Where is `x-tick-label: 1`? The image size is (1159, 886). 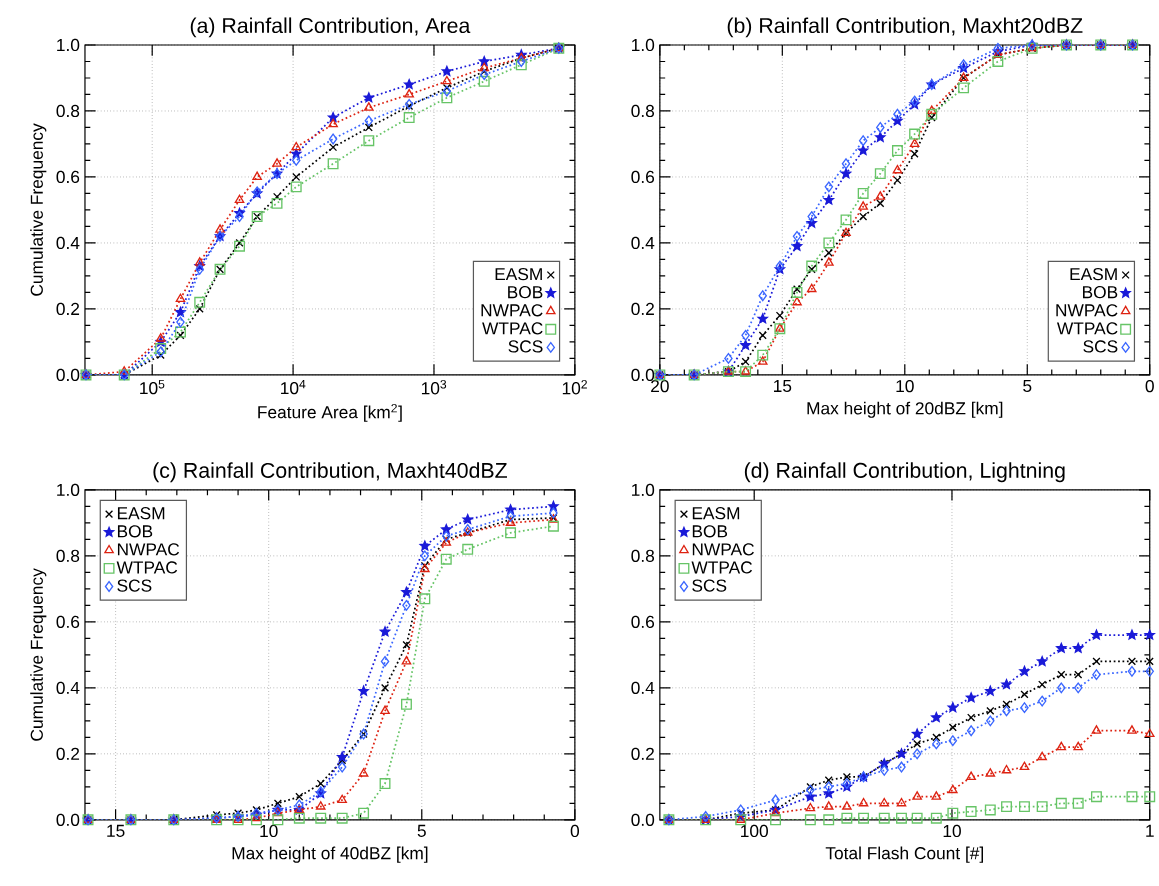
x-tick-label: 1 is located at coordinates (1150, 830).